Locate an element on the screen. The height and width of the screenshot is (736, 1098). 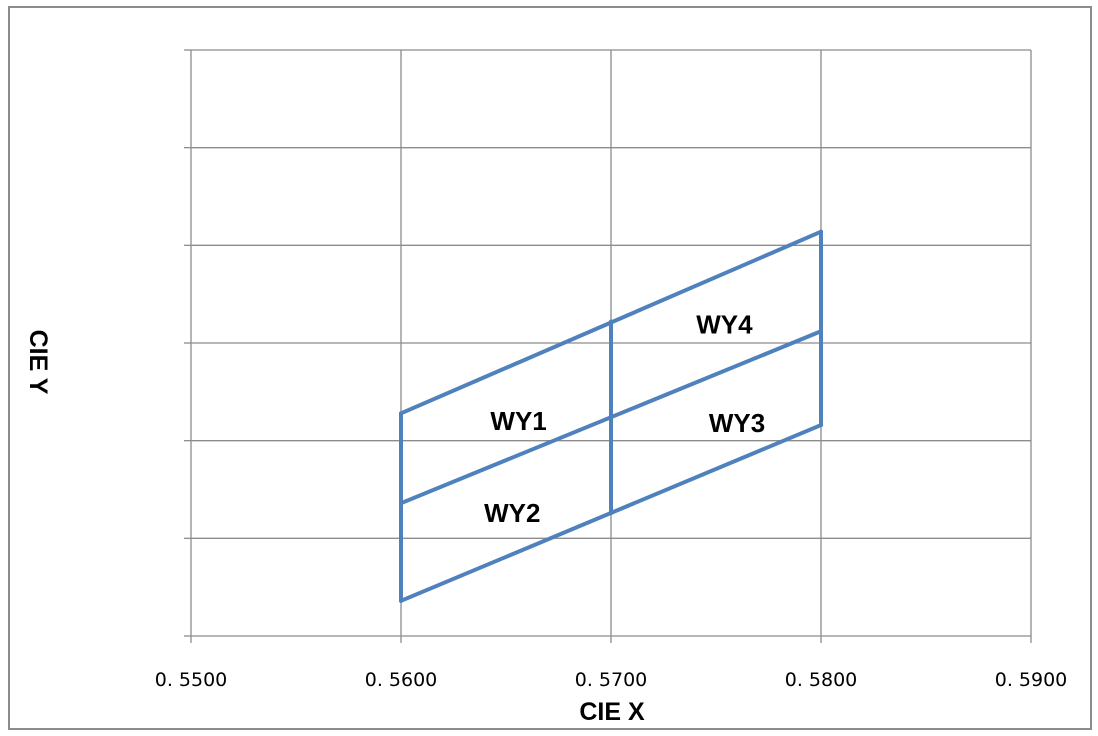
x-tick-label: 0. 5900 is located at coordinates (1031, 680).